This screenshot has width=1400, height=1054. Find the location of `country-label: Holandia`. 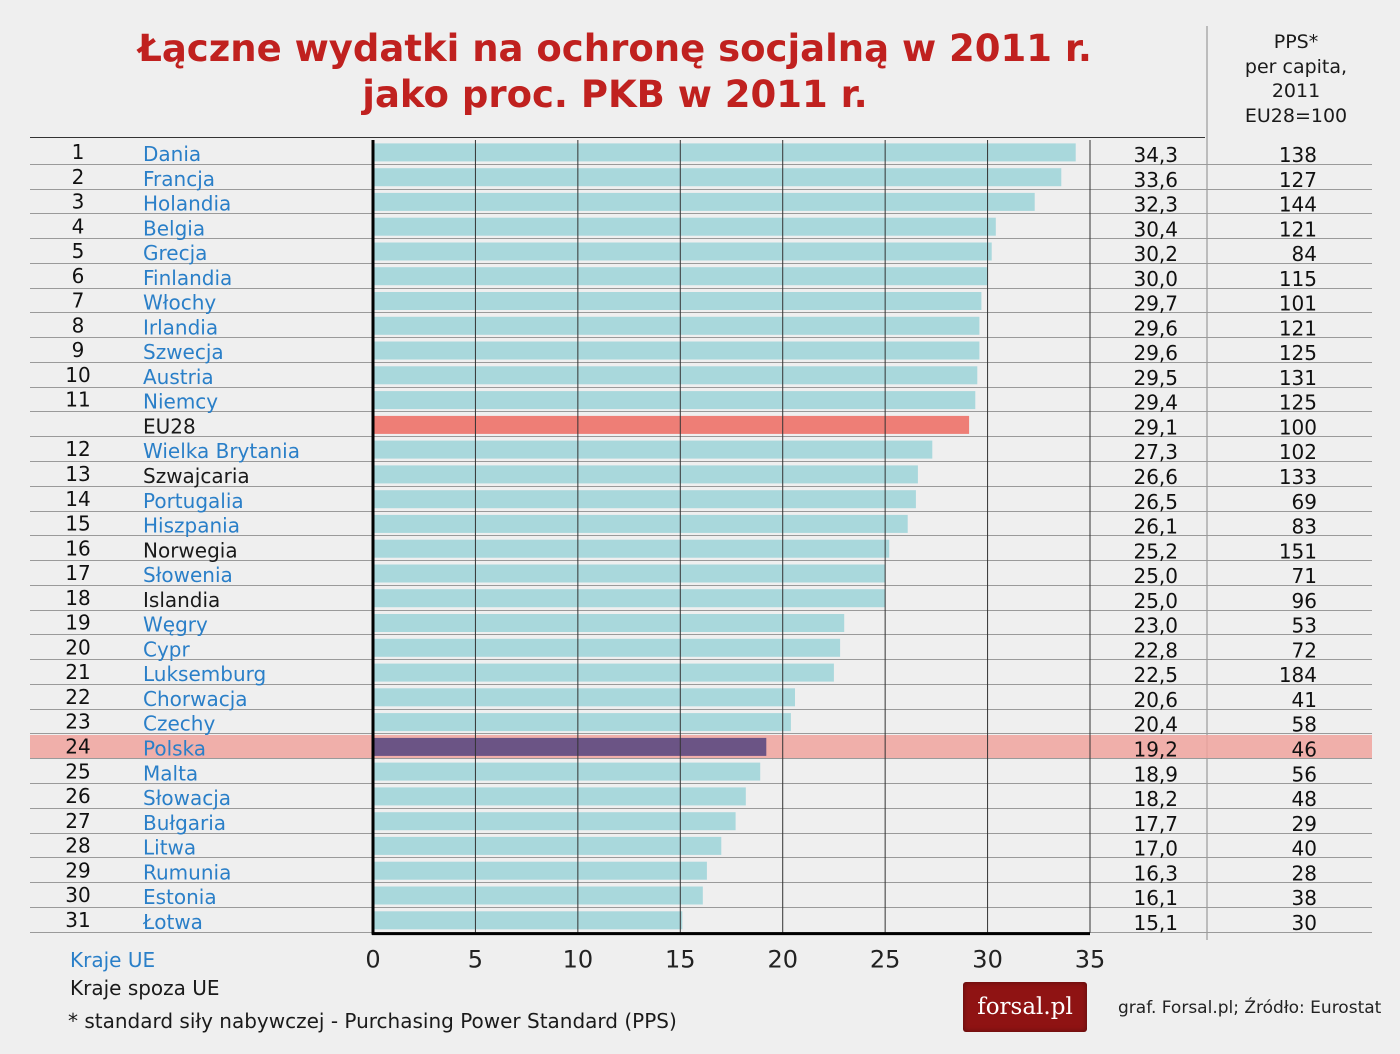

country-label: Holandia is located at coordinates (187, 204).